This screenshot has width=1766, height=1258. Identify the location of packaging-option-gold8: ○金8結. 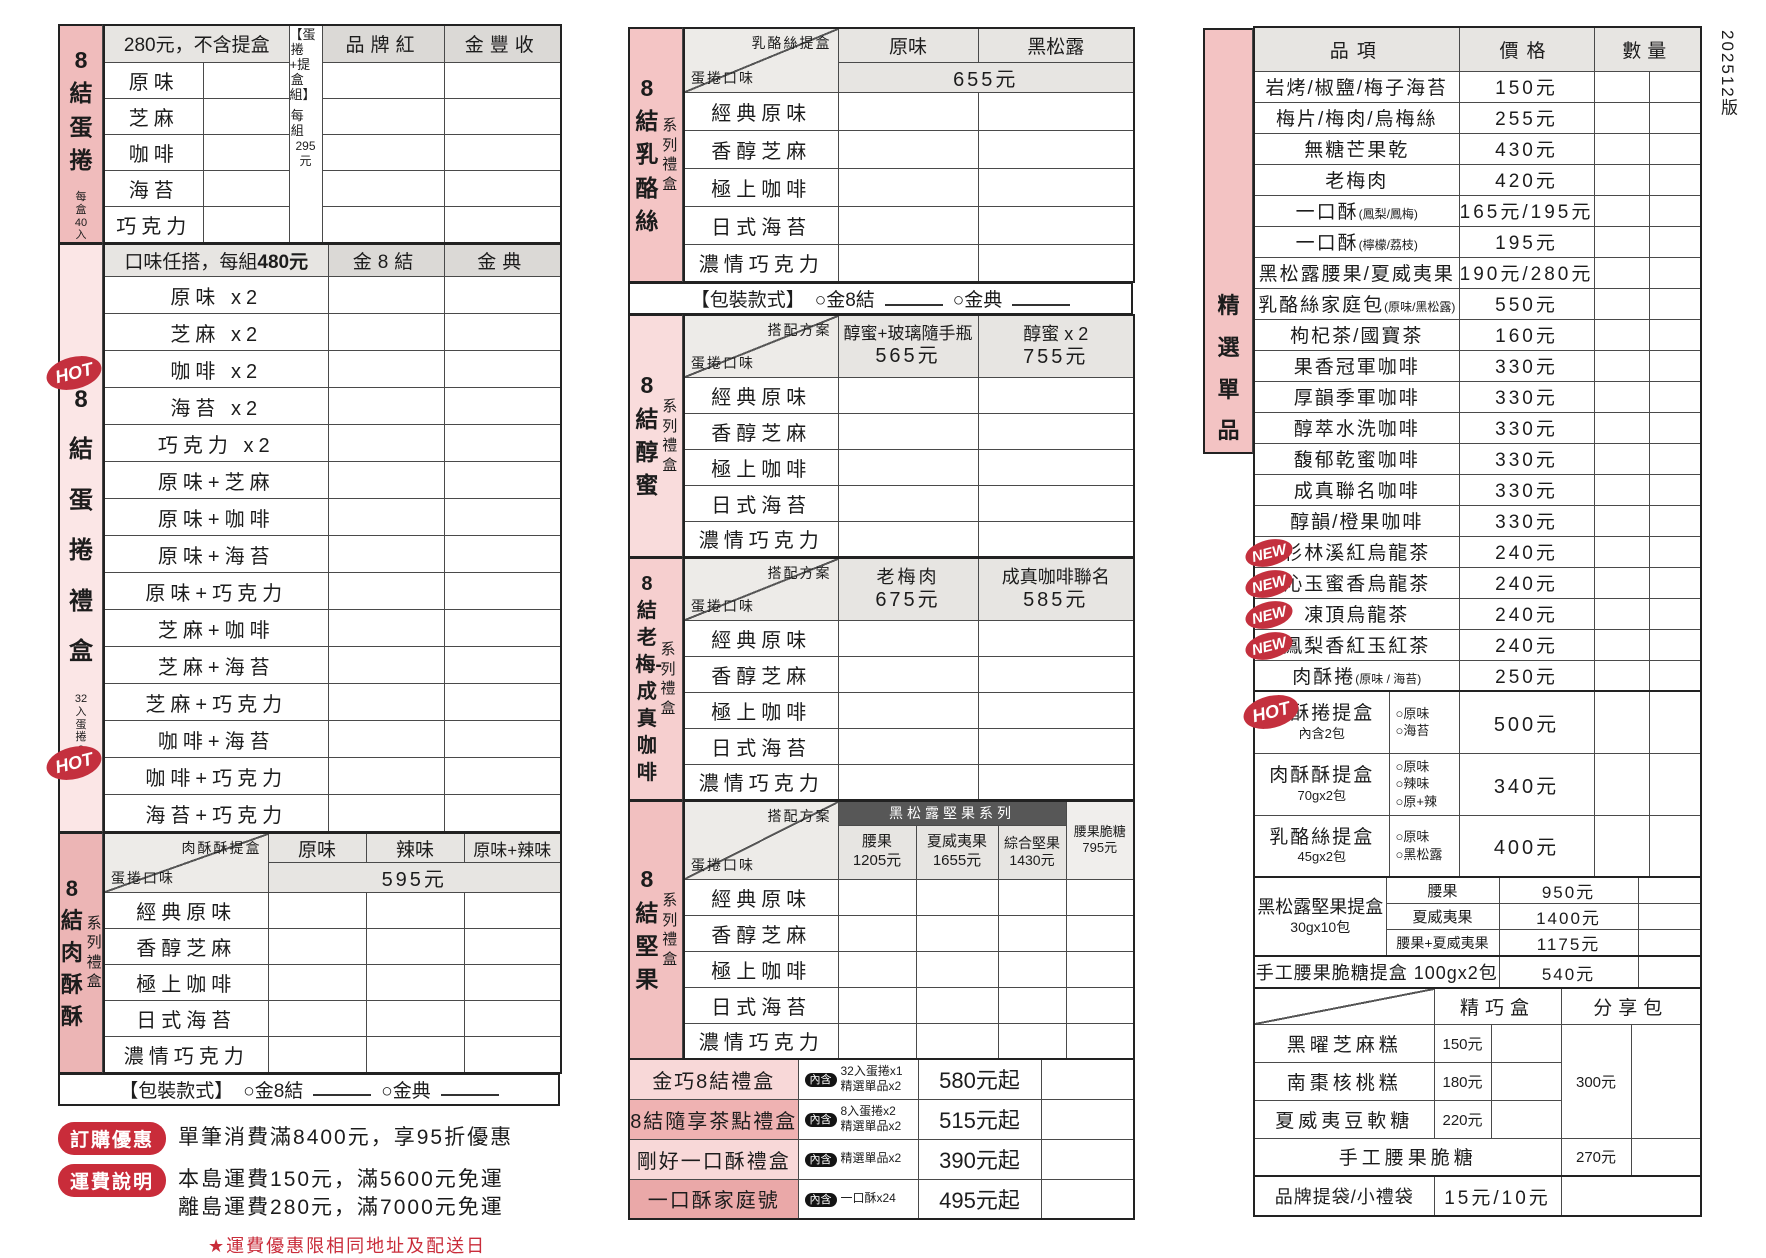
(844, 300).